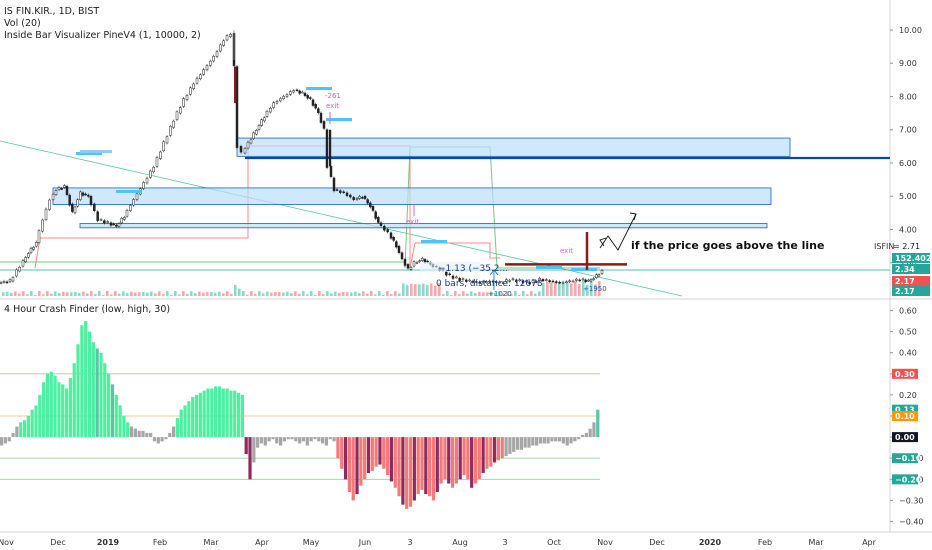  I want to click on annotation-note: if the price goes above the line, so click(728, 245).